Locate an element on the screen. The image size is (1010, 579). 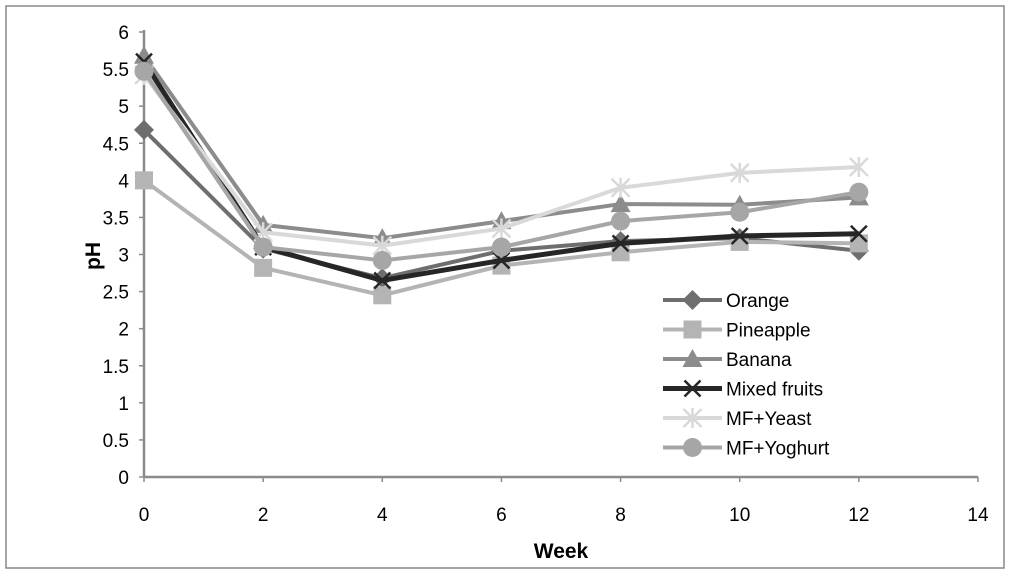
legend-item-orange: Orange is located at coordinates (726, 301).